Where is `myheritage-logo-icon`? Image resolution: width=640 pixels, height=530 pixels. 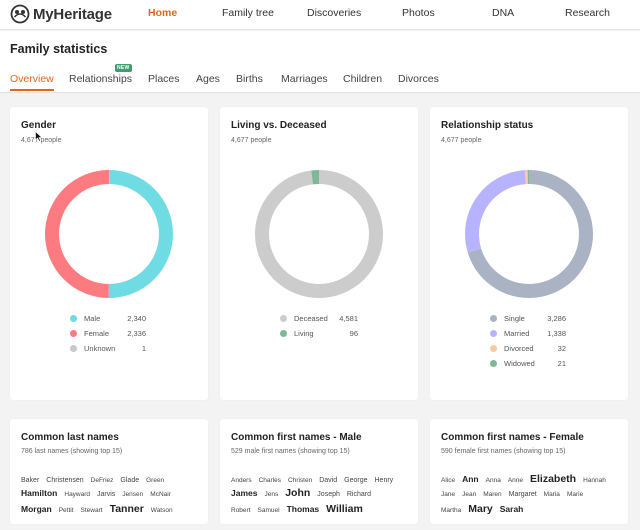 myheritage-logo-icon is located at coordinates (20, 14).